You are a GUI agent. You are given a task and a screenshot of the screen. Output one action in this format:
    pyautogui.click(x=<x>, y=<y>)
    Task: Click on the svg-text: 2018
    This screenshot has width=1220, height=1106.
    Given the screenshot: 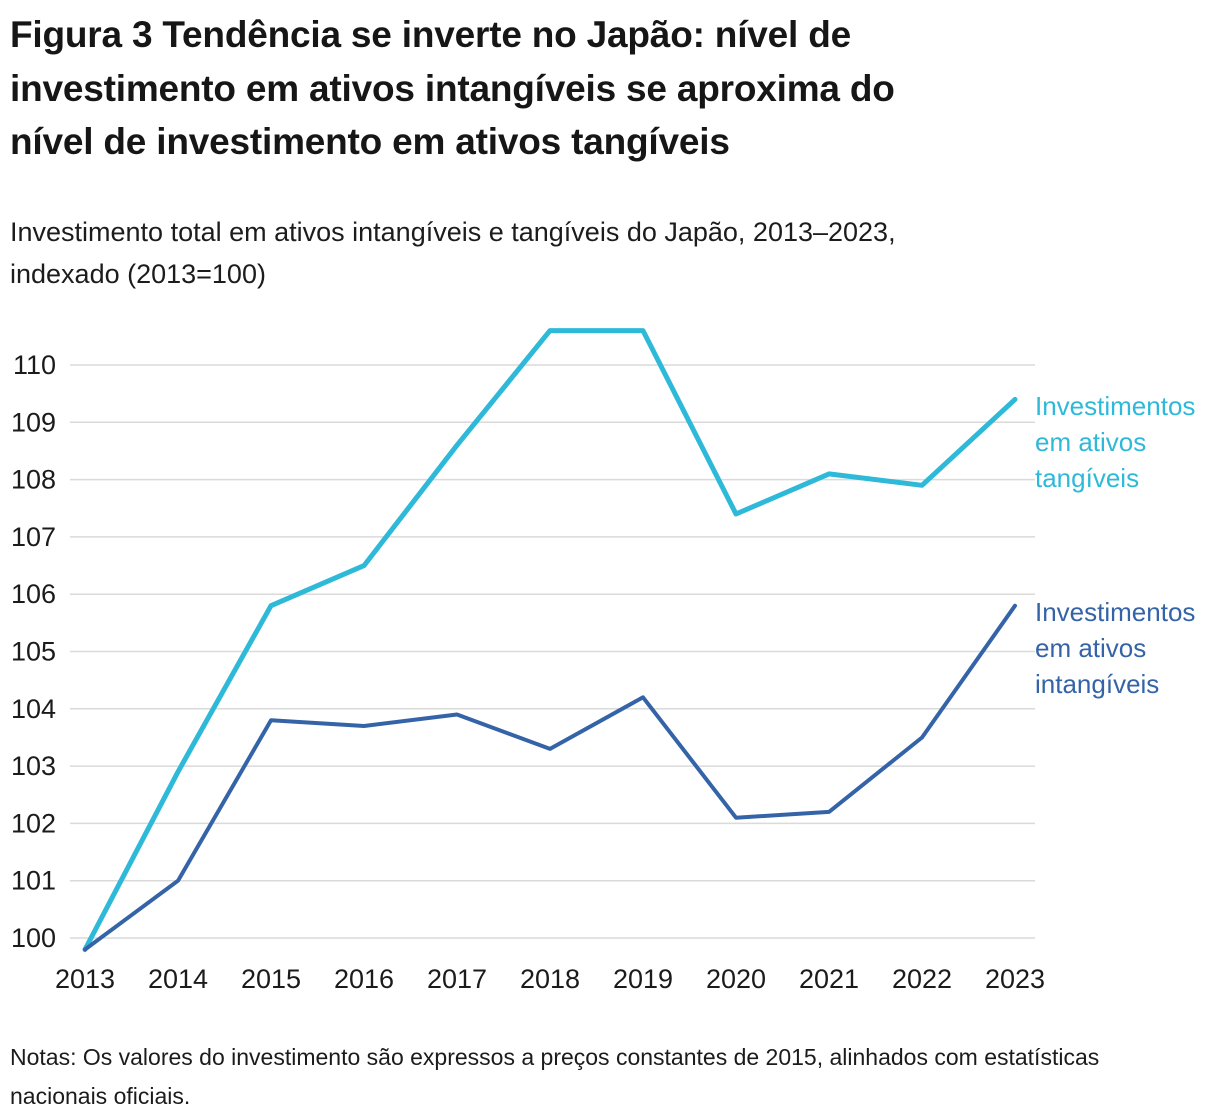 What is the action you would take?
    pyautogui.click(x=550, y=979)
    